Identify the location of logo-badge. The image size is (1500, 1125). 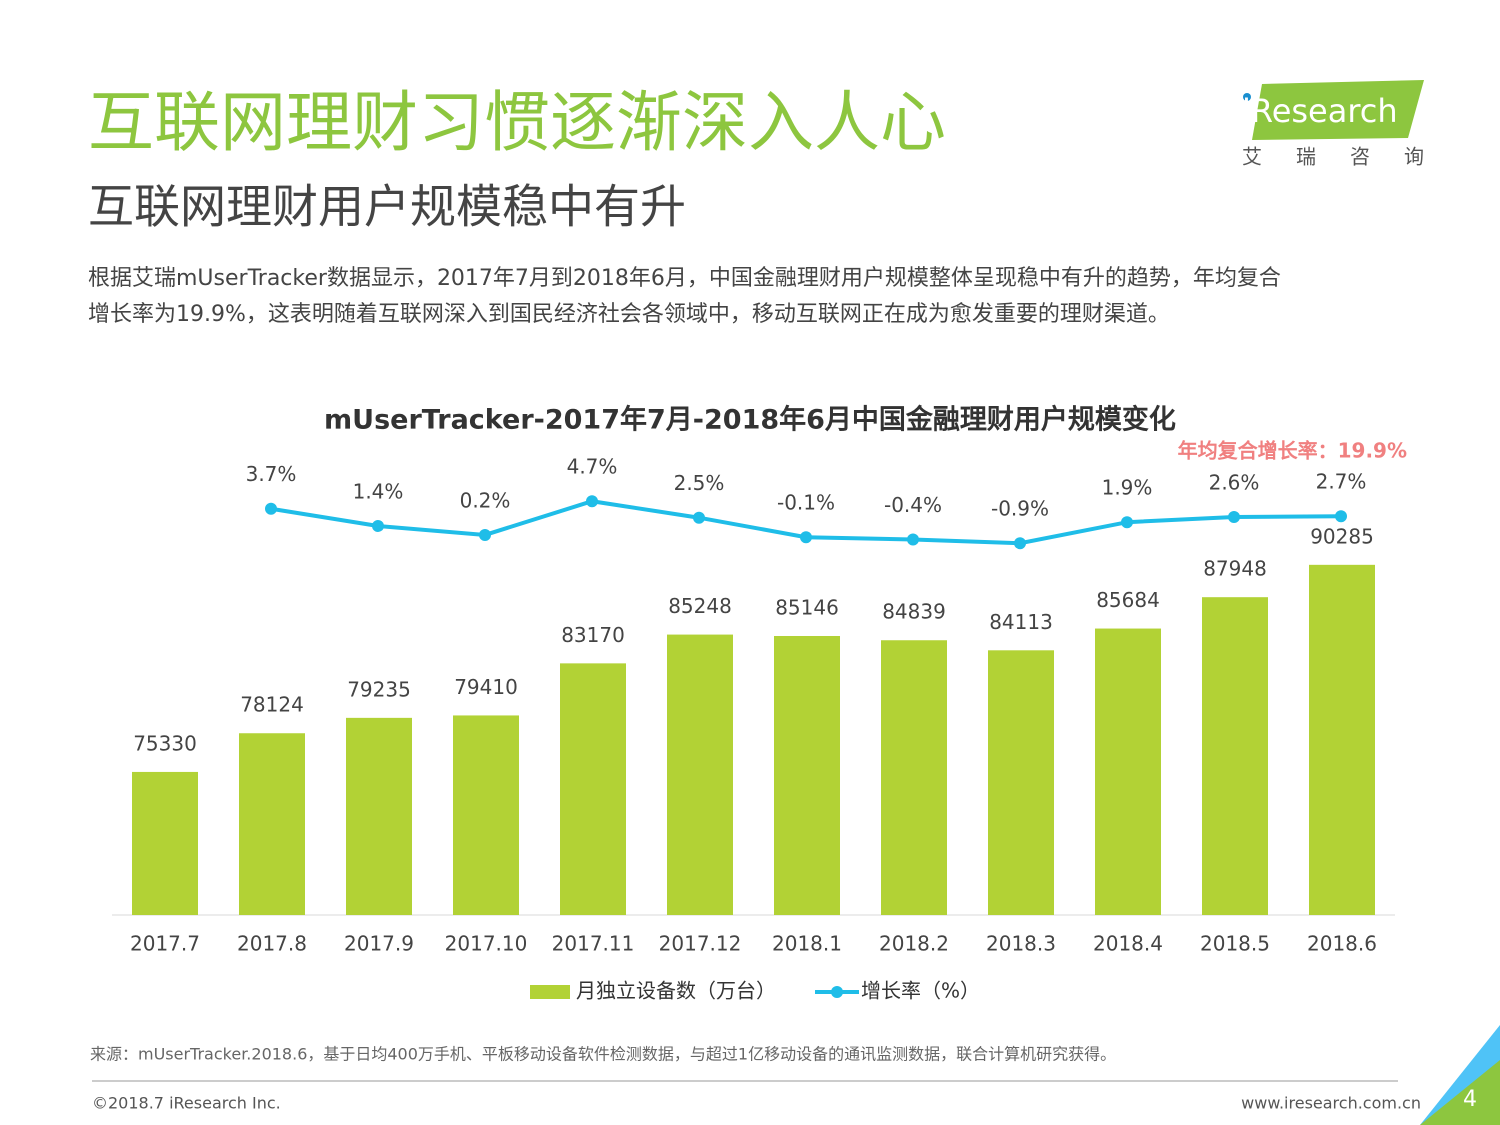
(1338, 110).